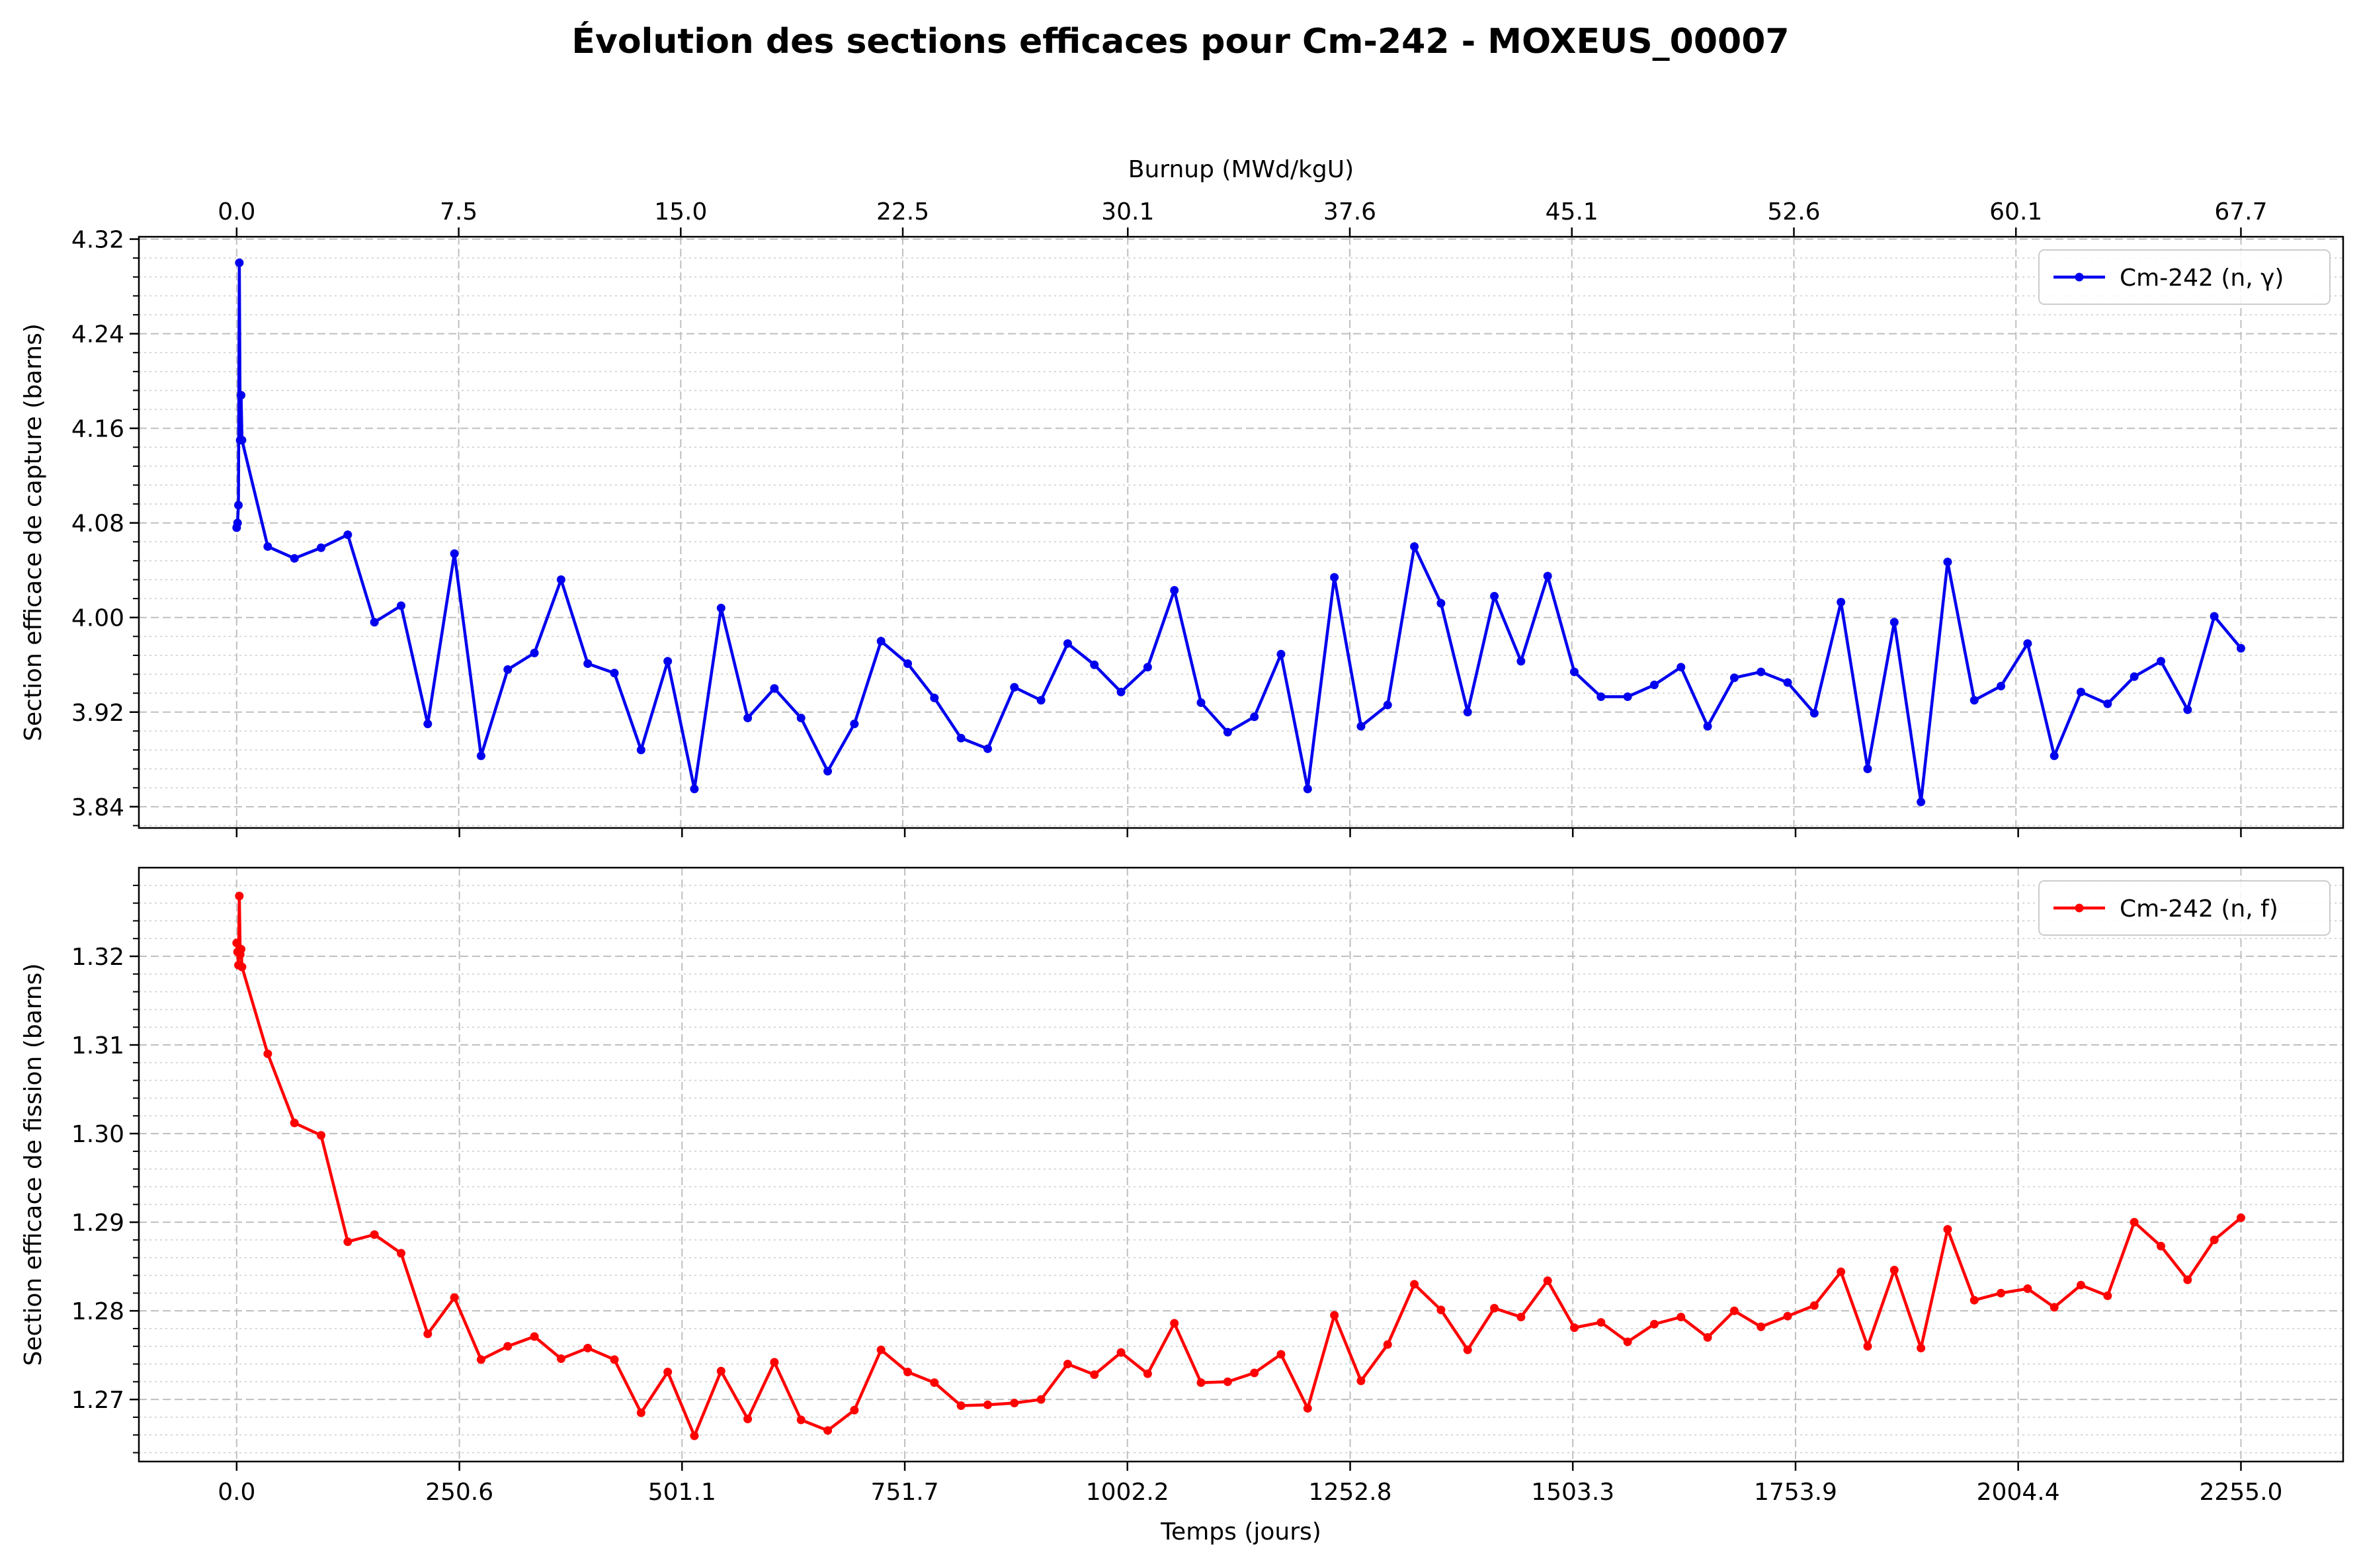 The height and width of the screenshot is (1568, 2361). What do you see at coordinates (98, 524) in the screenshot?
I see `y-tick-label: 4.08` at bounding box center [98, 524].